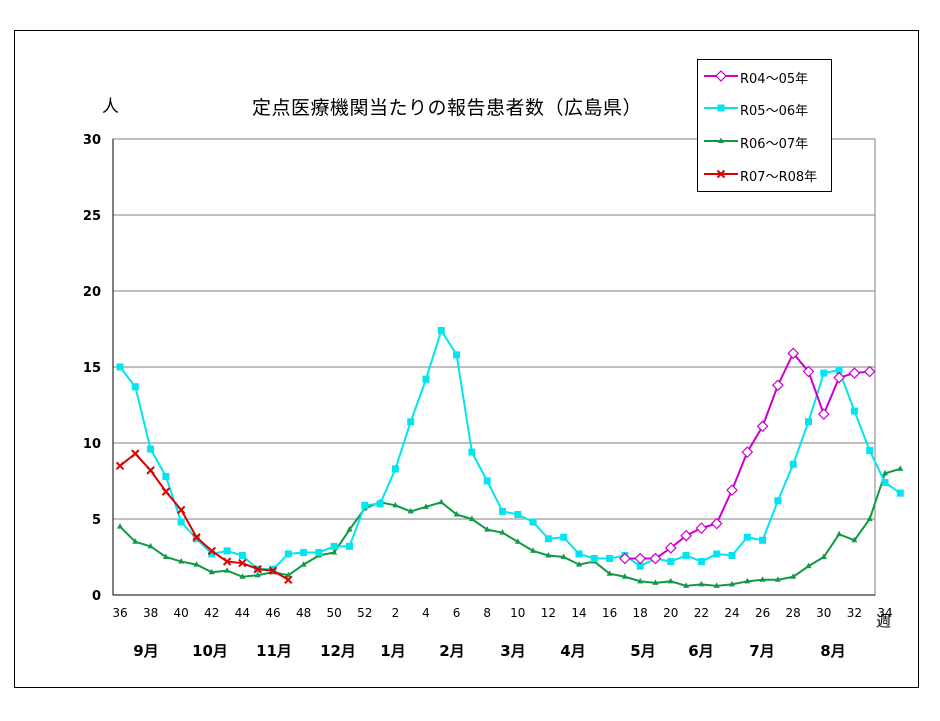 The image size is (940, 721). Describe the element at coordinates (457, 613) in the screenshot. I see `x-tick-label: 6` at that location.